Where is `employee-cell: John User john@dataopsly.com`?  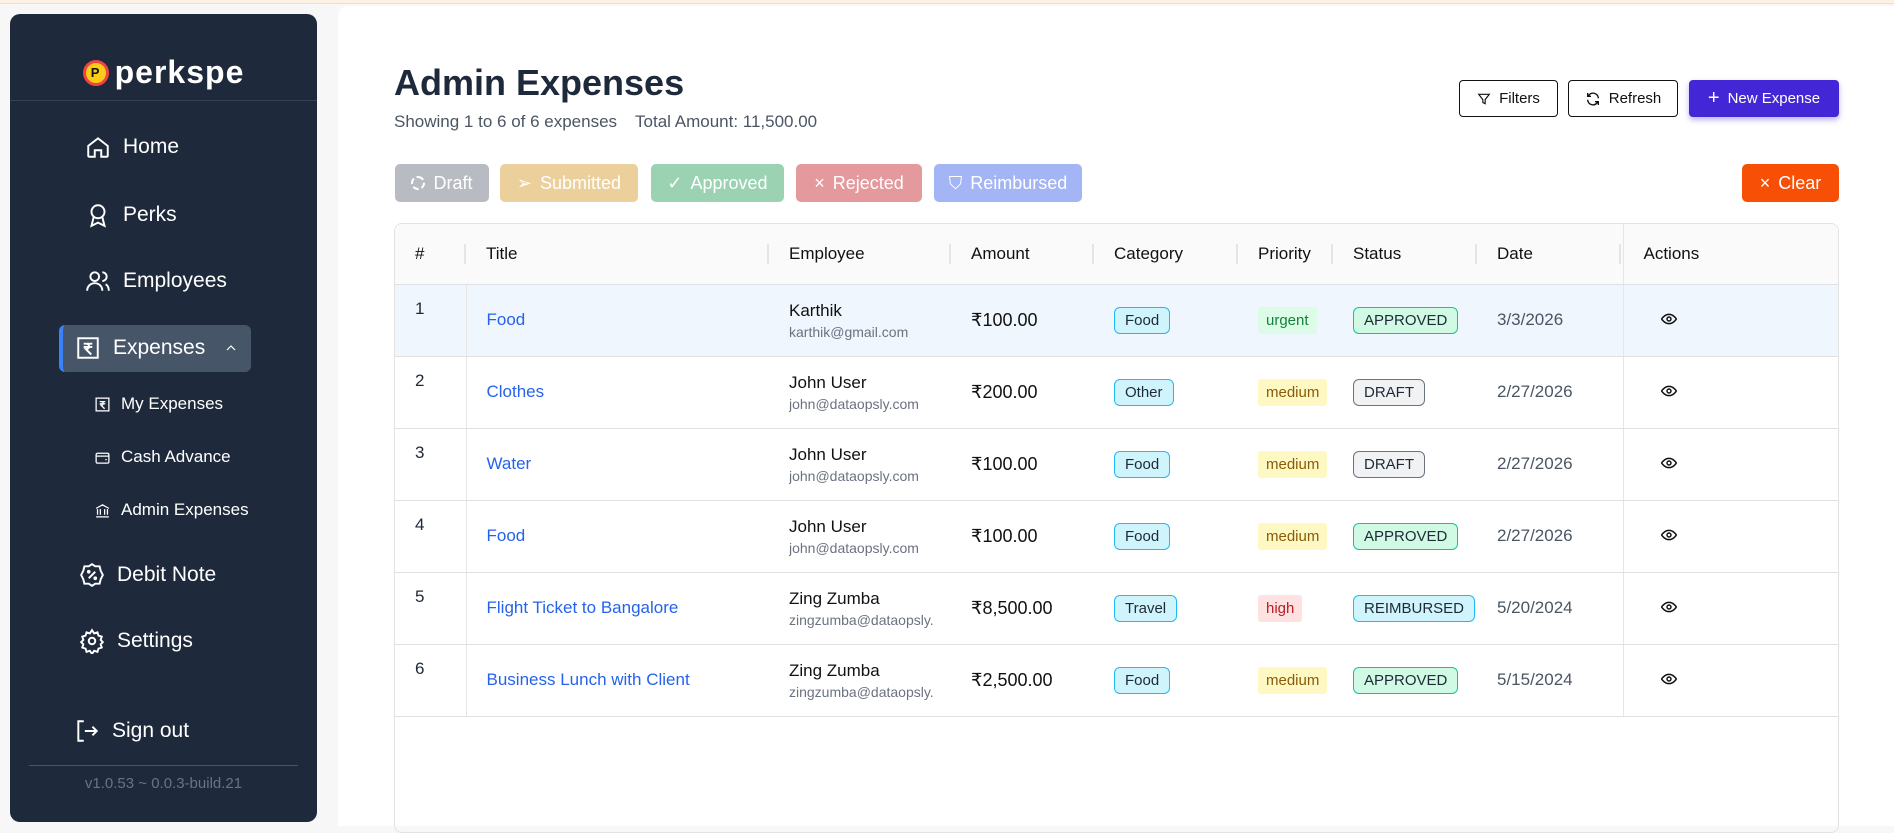
employee-cell: John User john@dataopsly.com is located at coordinates (860, 464).